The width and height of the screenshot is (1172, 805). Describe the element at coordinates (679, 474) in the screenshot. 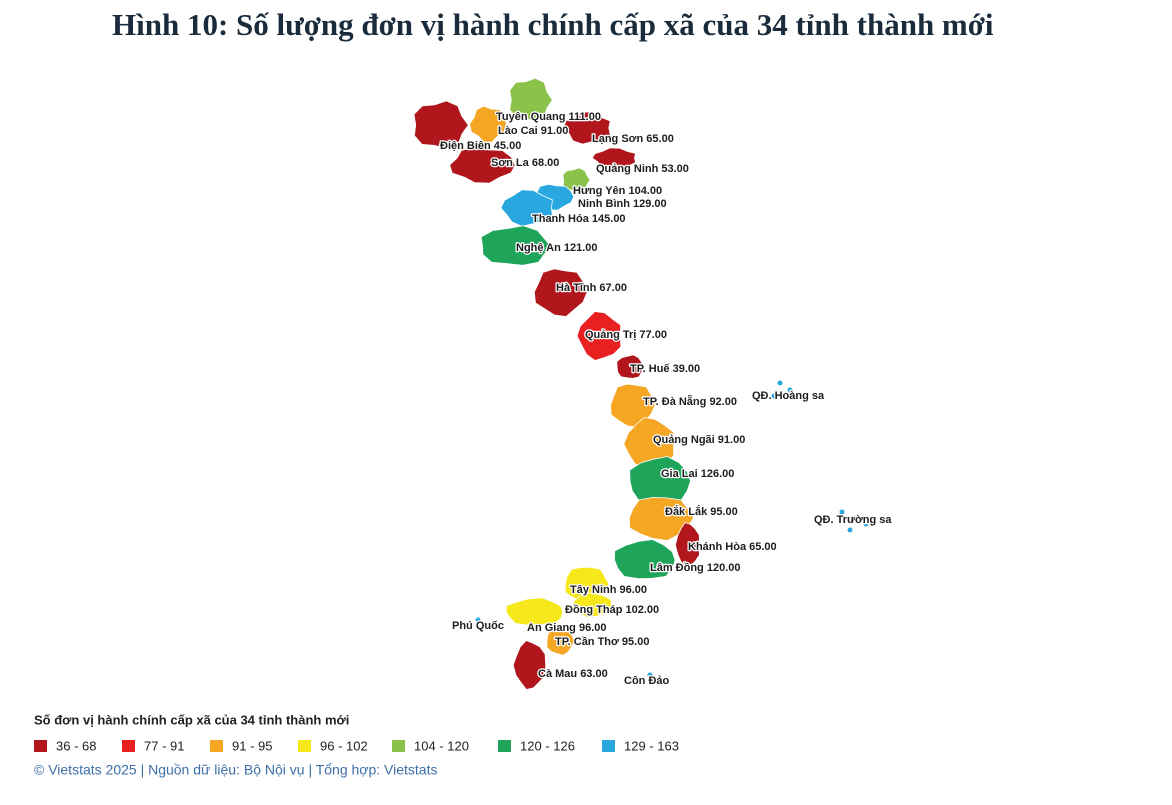

I see `province-name: Gia Lai` at that location.